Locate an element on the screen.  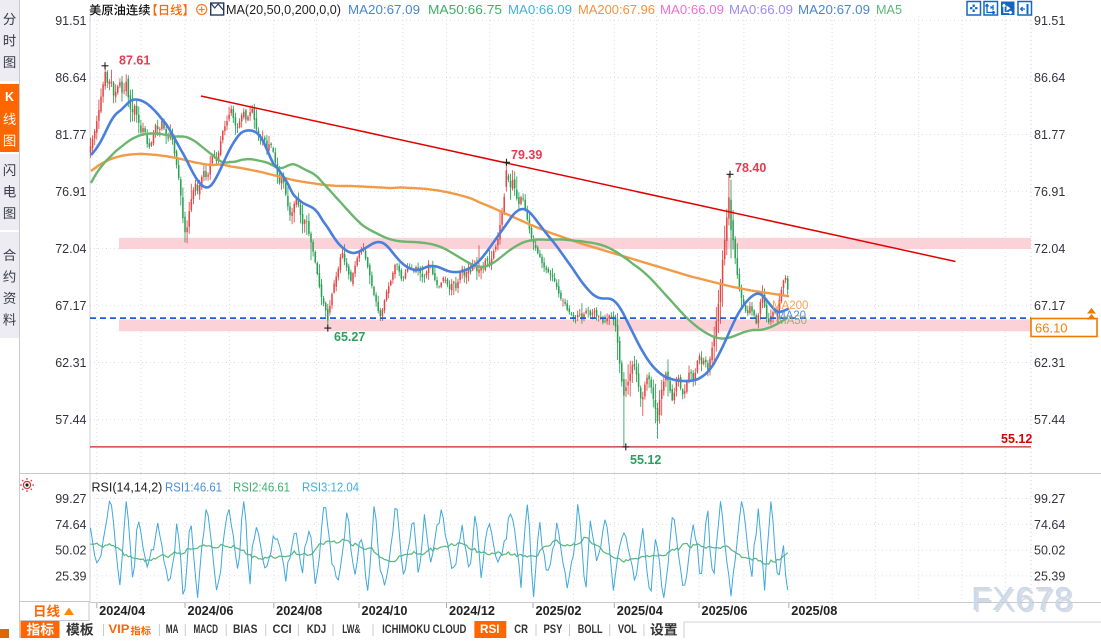
svg-text: VIP is located at coordinates (119, 630).